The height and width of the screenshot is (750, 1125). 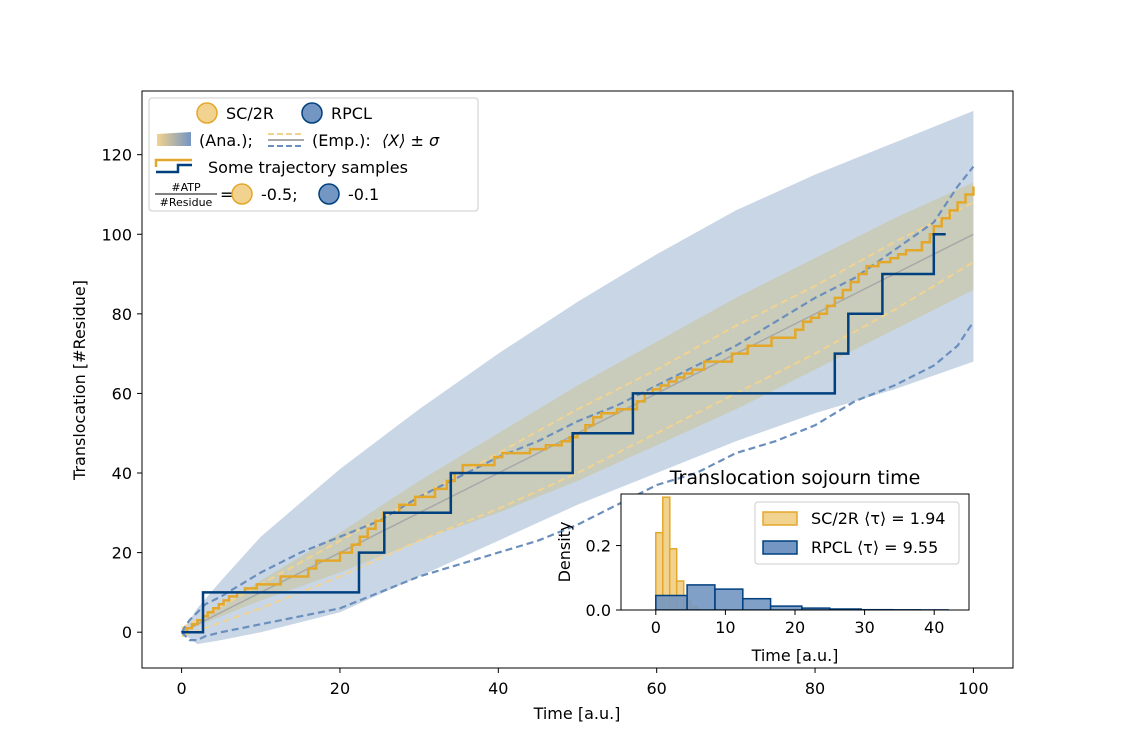 What do you see at coordinates (363, 194) in the screenshot?
I see `legend-ratio-rpcl-value: -0.1` at bounding box center [363, 194].